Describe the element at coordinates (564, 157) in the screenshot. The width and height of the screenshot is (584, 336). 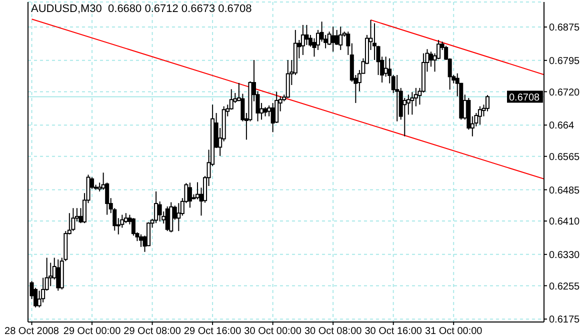
I see `y-tick-label: 0.6565` at that location.